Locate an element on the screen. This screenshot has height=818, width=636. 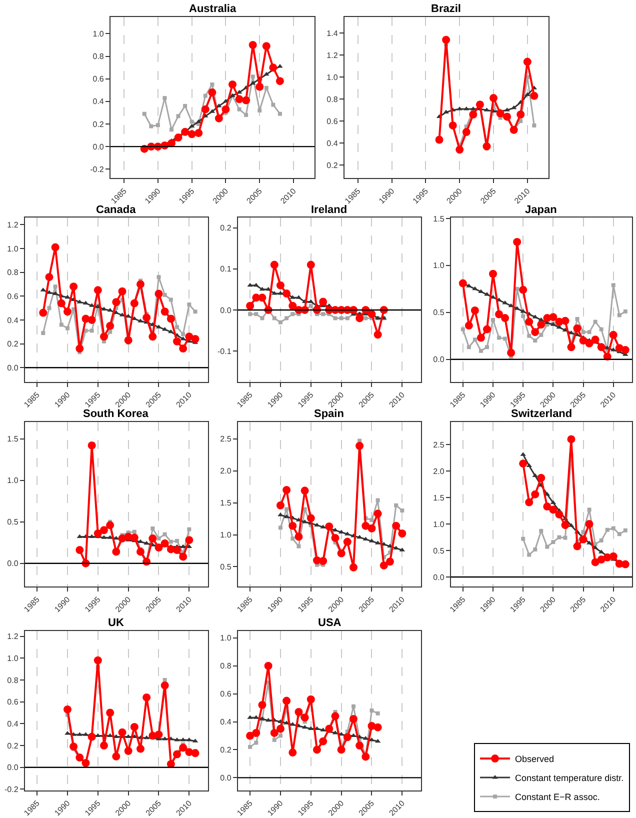
chart-title: Ireland is located at coordinates (329, 210).